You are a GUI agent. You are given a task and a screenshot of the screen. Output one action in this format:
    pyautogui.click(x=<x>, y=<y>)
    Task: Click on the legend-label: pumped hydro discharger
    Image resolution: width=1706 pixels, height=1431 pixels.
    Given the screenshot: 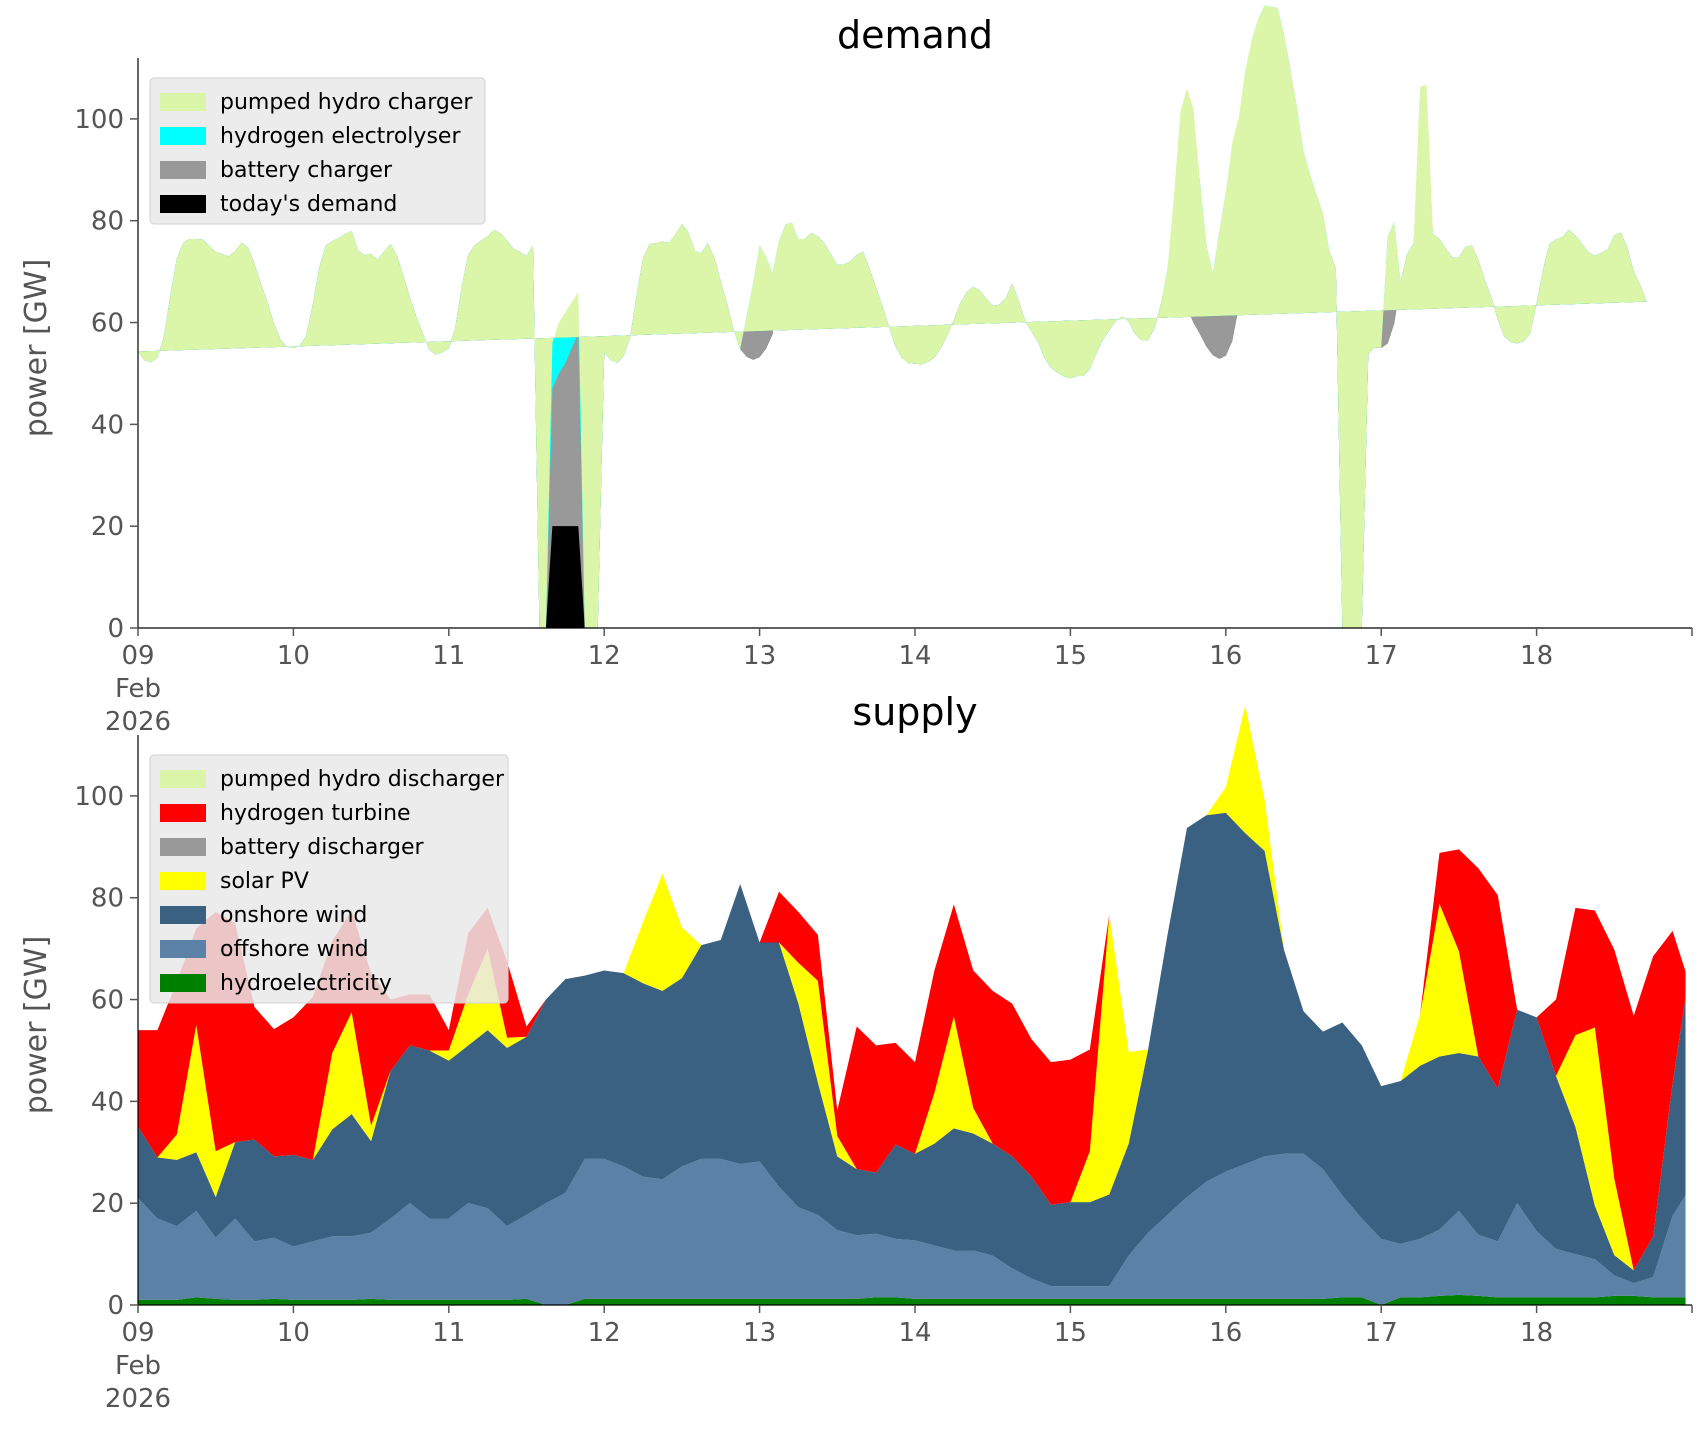 What is the action you would take?
    pyautogui.click(x=362, y=779)
    